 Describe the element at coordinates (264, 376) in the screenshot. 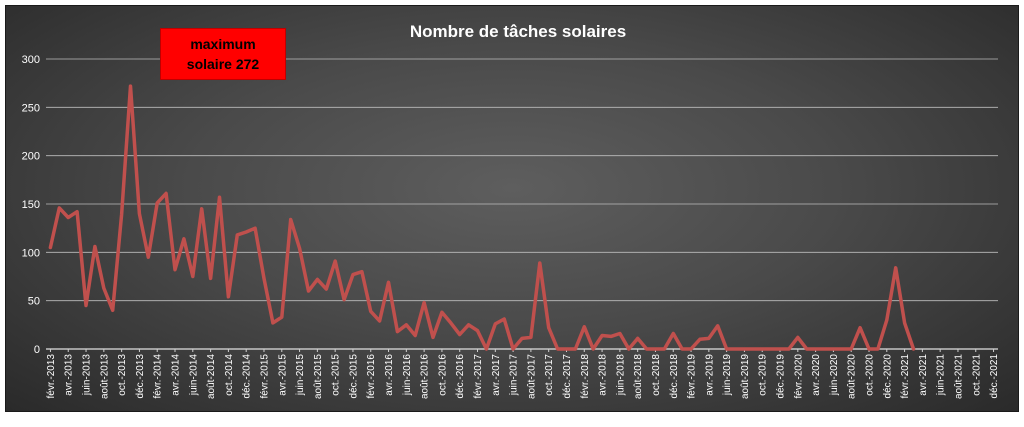

I see `x-tick-label: févr.-2015` at that location.